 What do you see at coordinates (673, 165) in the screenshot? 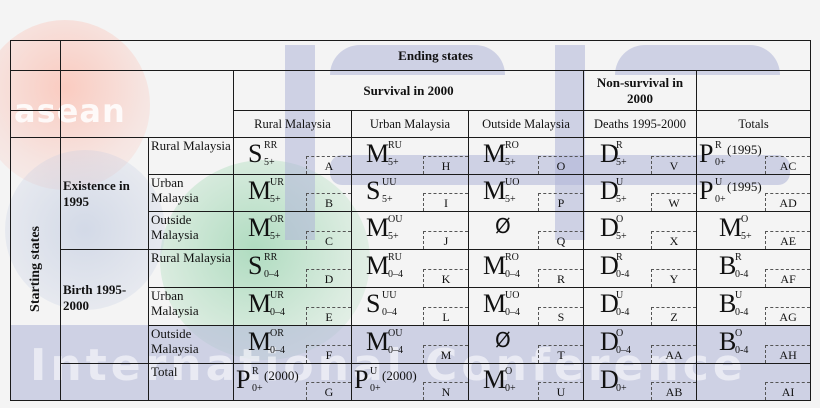
I see `cell-code-box: V` at bounding box center [673, 165].